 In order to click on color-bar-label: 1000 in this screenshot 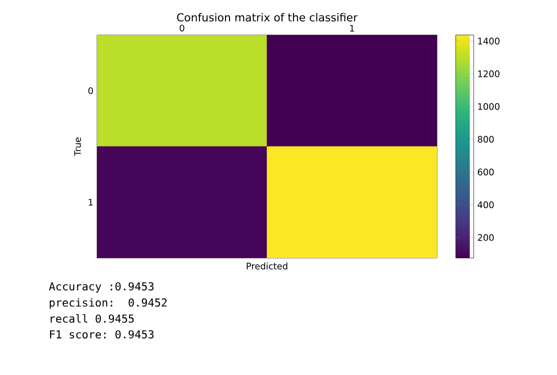, I will do `click(489, 106)`.